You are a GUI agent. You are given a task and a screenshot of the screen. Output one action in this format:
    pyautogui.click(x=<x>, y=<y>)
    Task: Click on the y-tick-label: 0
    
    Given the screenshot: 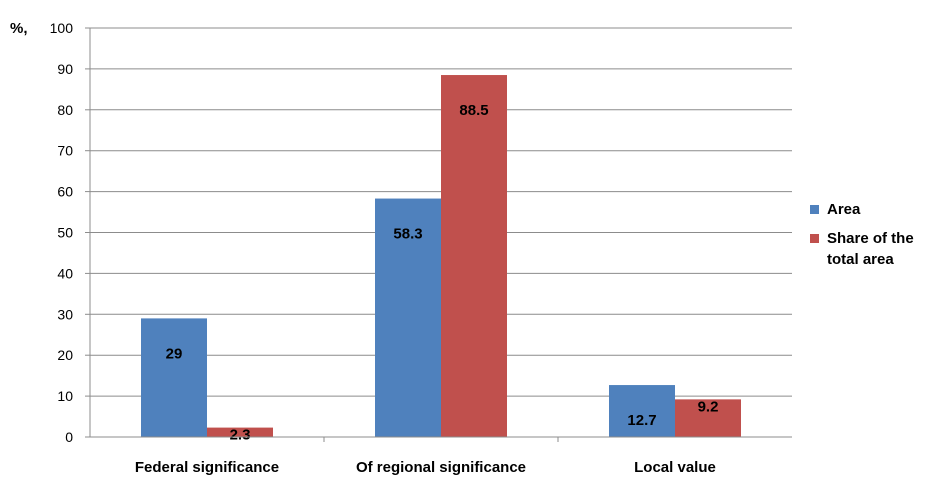 What is the action you would take?
    pyautogui.click(x=69, y=437)
    